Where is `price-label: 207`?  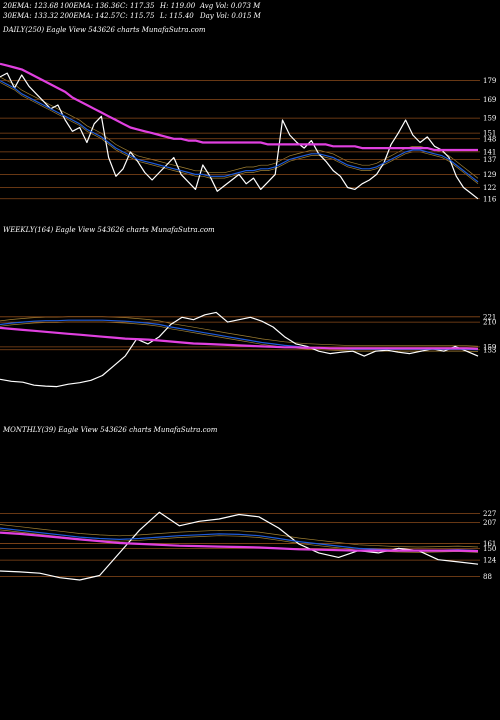
price-label: 207 is located at coordinates (489, 523).